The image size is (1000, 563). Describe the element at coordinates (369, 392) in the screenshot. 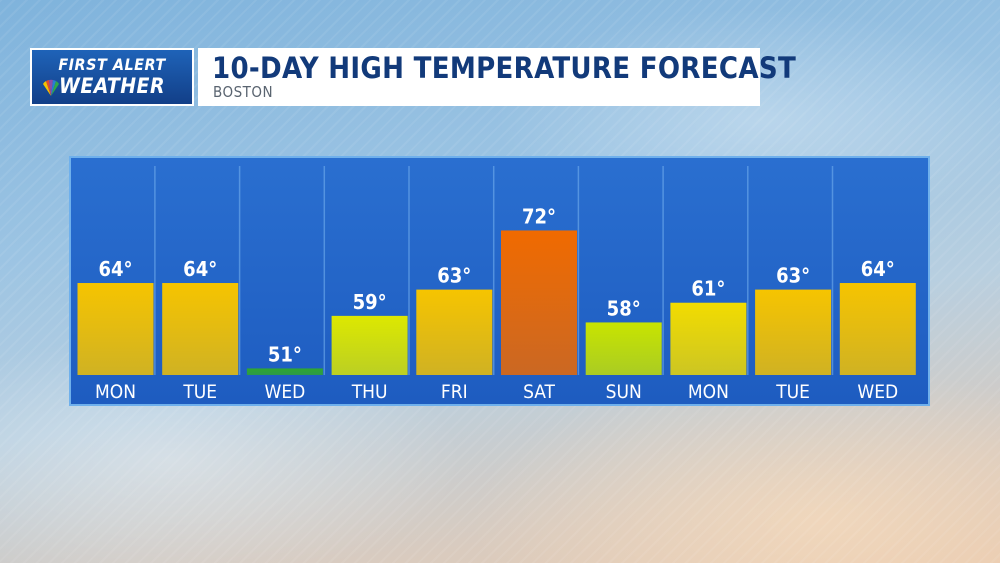

I see `day-label: THU` at that location.